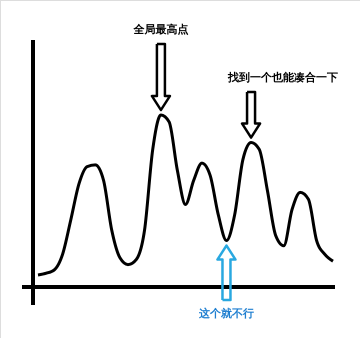 The width and height of the screenshot is (360, 338). Describe the element at coordinates (282, 77) in the screenshot. I see `text: 找到一个也能凑合一下` at that location.